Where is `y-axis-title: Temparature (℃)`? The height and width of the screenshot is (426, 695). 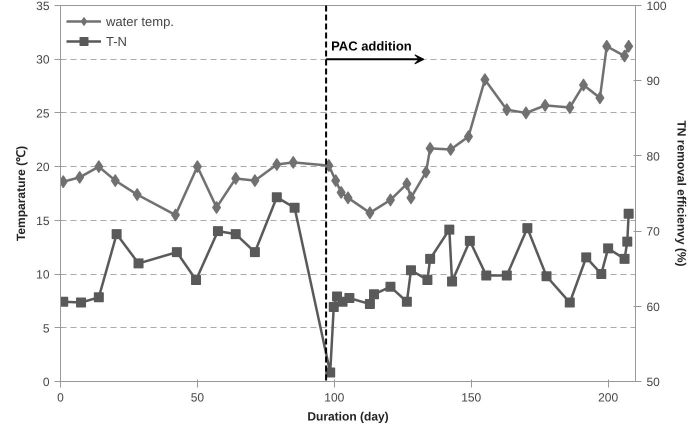
y-axis-title: Temparature (℃) is located at coordinates (21, 194).